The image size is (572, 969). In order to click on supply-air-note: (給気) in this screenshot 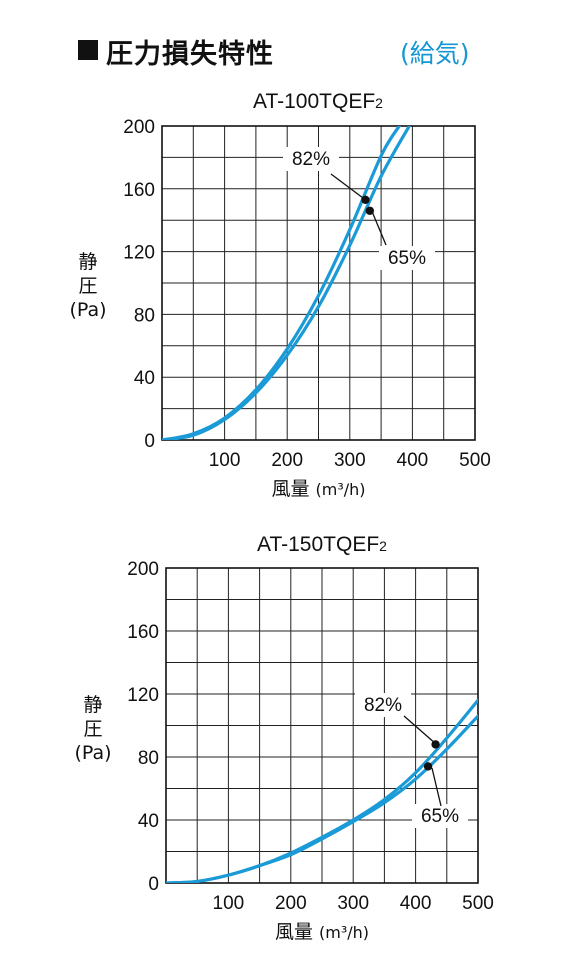, I will do `click(435, 53)`.